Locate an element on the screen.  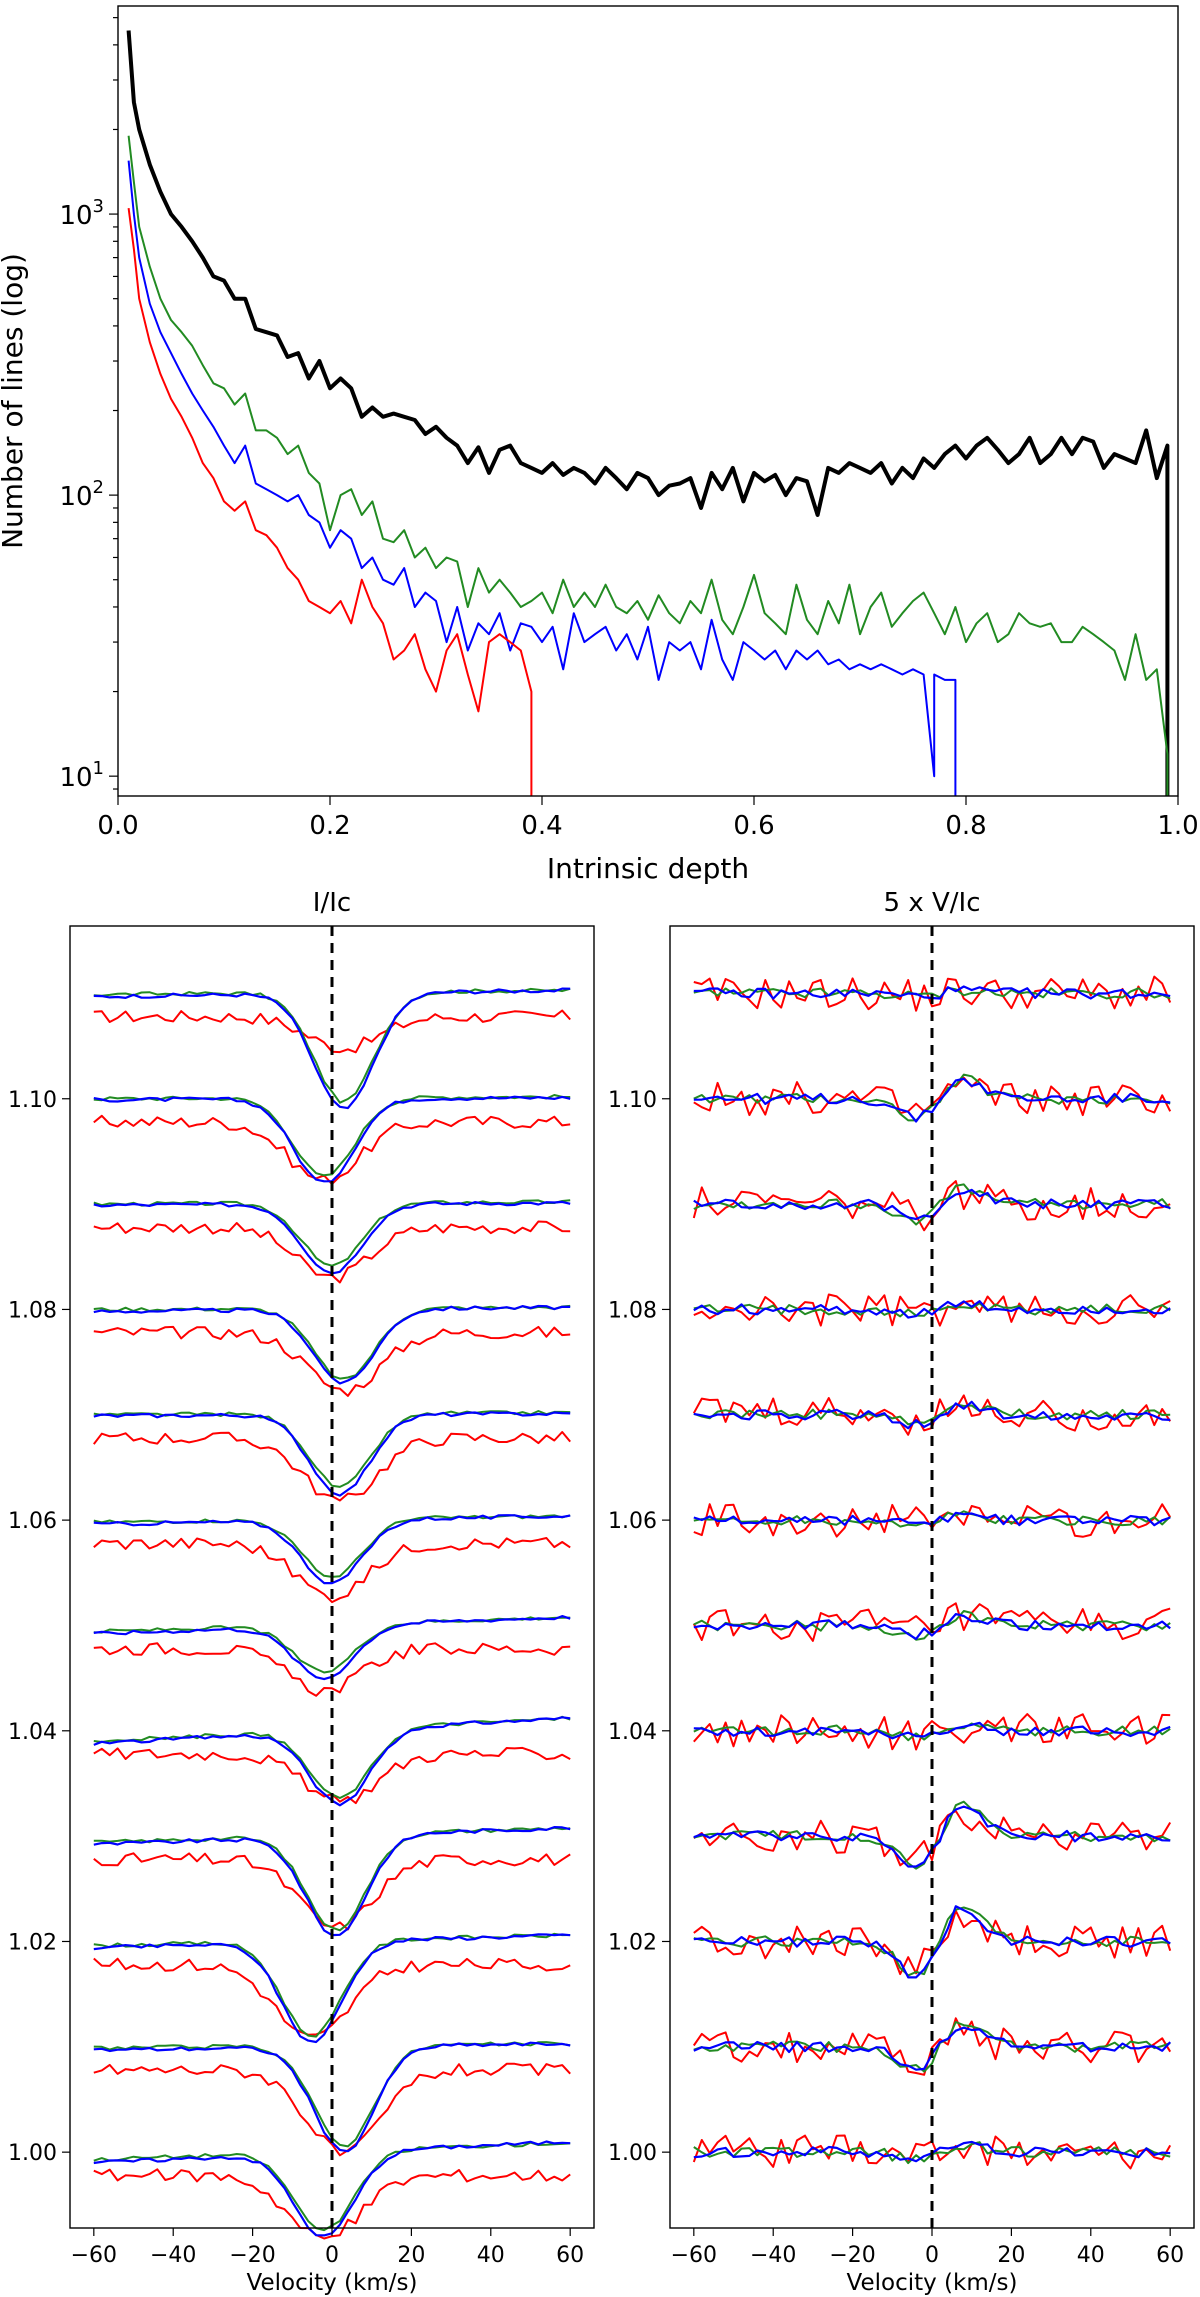
intensity-panel-title: I/Ic is located at coordinates (332, 903).